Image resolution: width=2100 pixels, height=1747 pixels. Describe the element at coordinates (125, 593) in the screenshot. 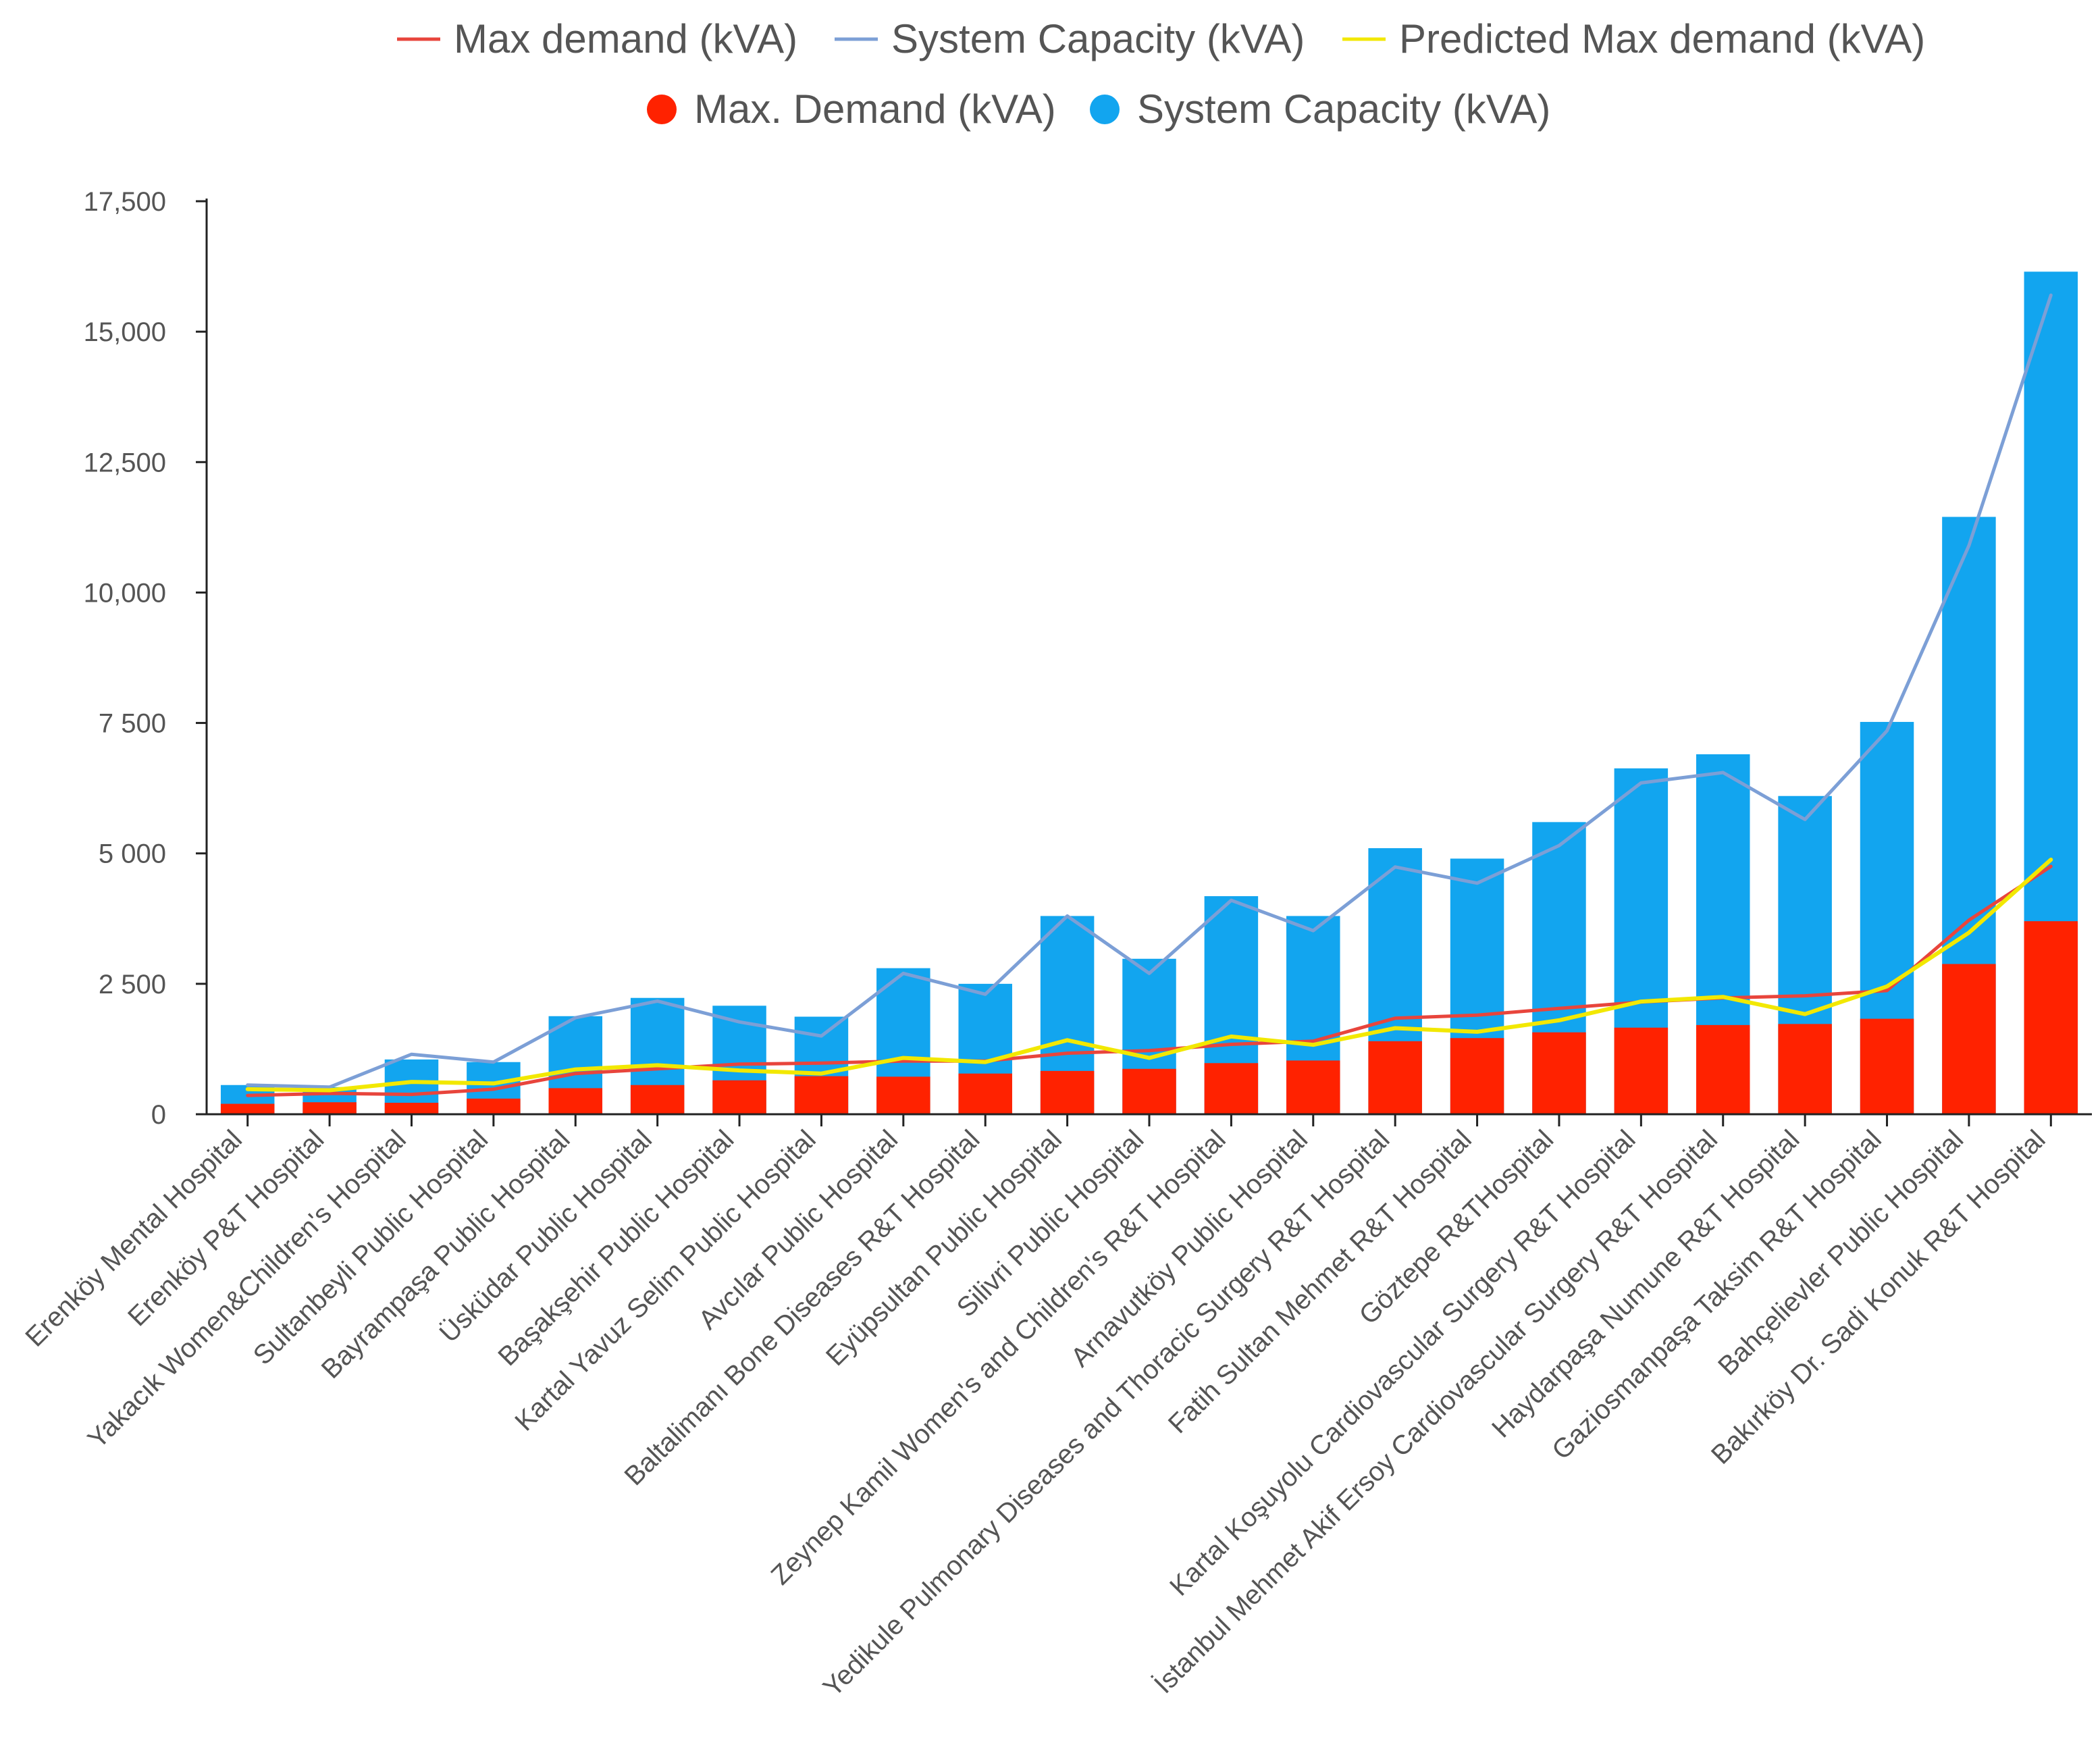

I see `y-tick-label-4: 10,000` at that location.